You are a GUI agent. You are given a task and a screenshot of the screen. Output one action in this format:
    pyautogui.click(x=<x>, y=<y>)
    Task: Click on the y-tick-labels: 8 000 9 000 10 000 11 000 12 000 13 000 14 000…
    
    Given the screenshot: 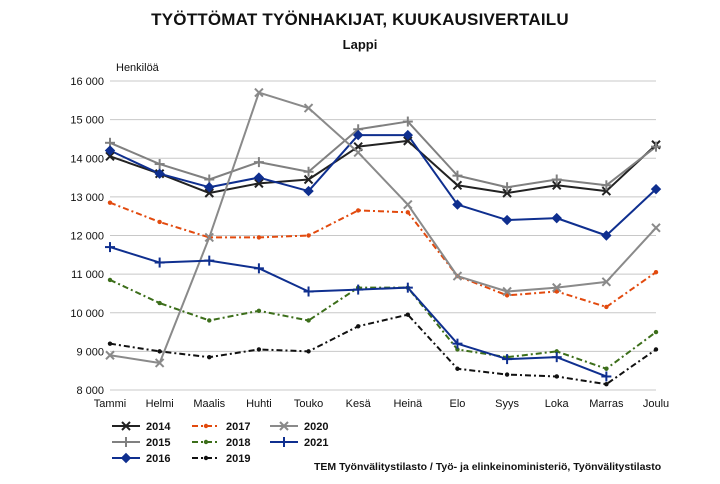 What is the action you would take?
    pyautogui.click(x=87, y=236)
    